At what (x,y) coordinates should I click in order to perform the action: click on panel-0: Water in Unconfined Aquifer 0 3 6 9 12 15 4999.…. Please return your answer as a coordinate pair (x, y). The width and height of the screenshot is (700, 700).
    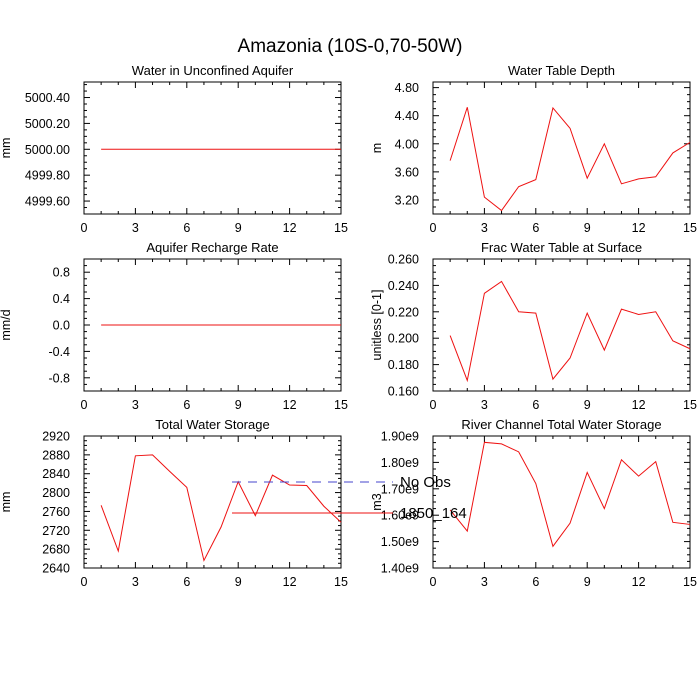
    Looking at the image, I should click on (174, 149).